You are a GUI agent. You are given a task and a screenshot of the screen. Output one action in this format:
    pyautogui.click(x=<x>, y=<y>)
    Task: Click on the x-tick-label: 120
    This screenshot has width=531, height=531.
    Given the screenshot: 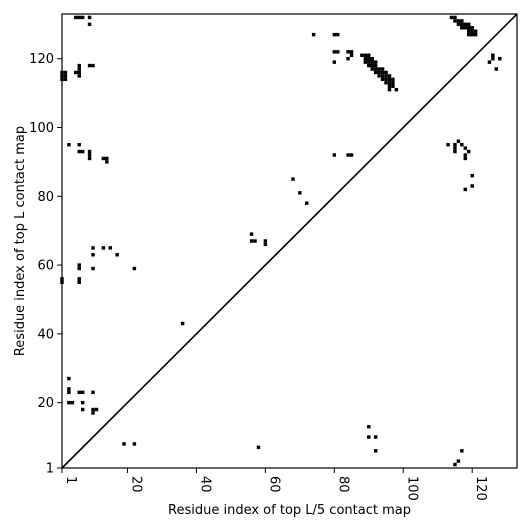 What is the action you would take?
    pyautogui.click(x=480, y=488)
    